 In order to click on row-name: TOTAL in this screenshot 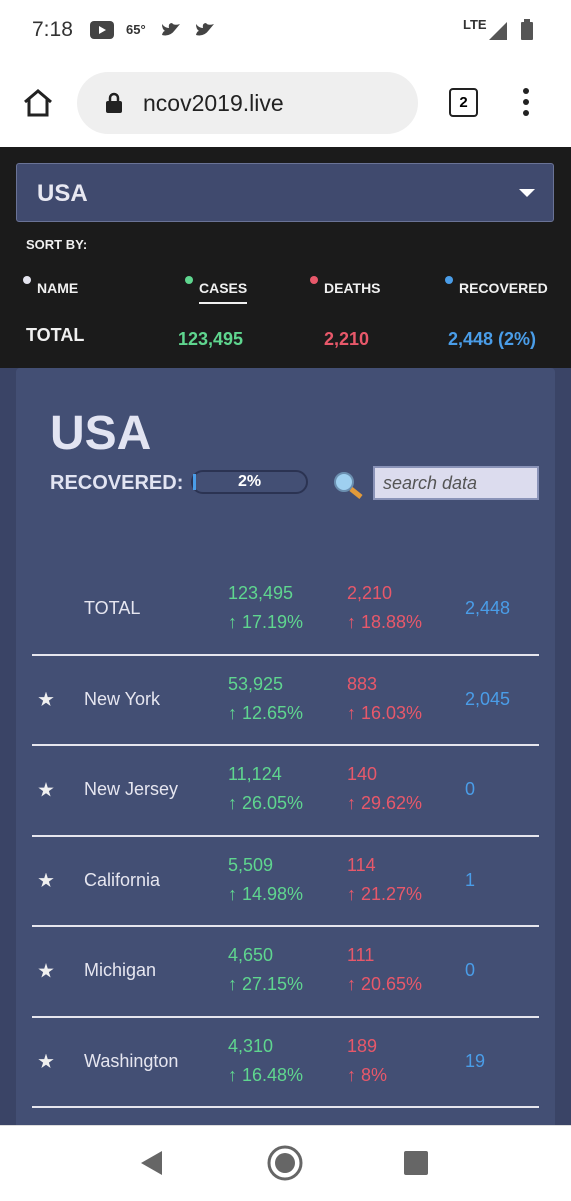, I will do `click(112, 608)`.